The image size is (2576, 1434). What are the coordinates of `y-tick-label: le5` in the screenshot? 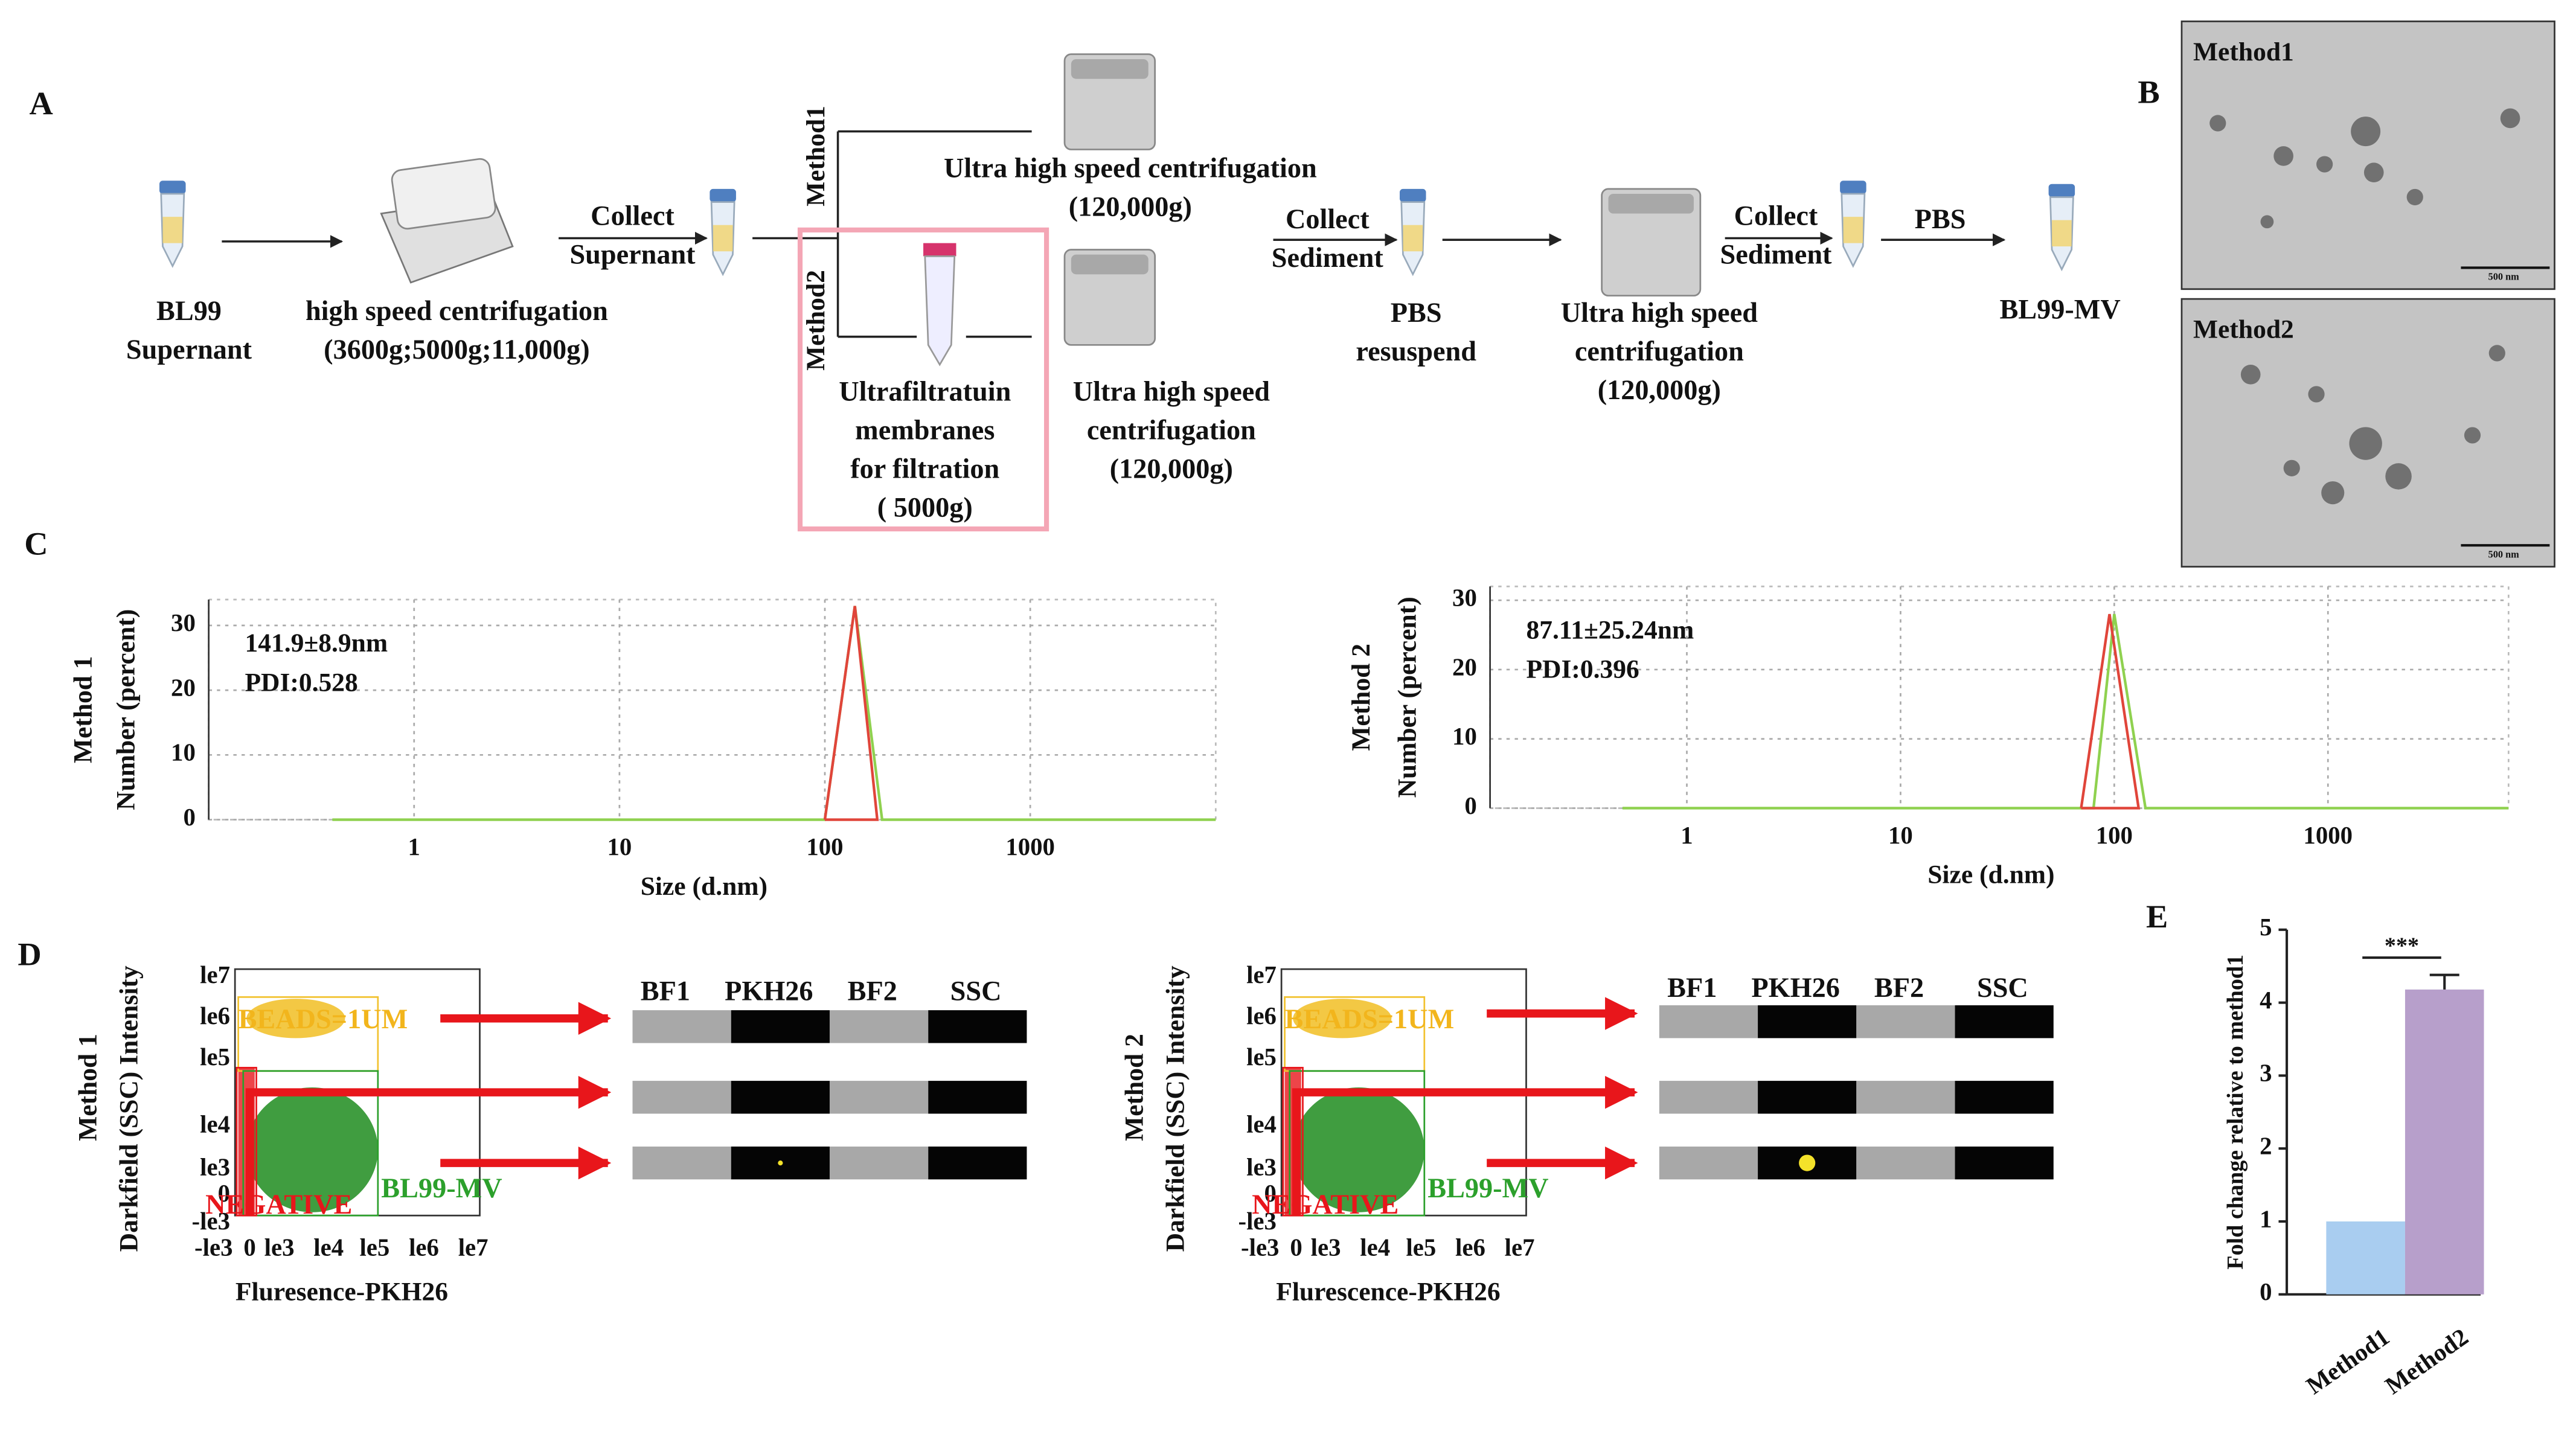 It's located at (215, 1057).